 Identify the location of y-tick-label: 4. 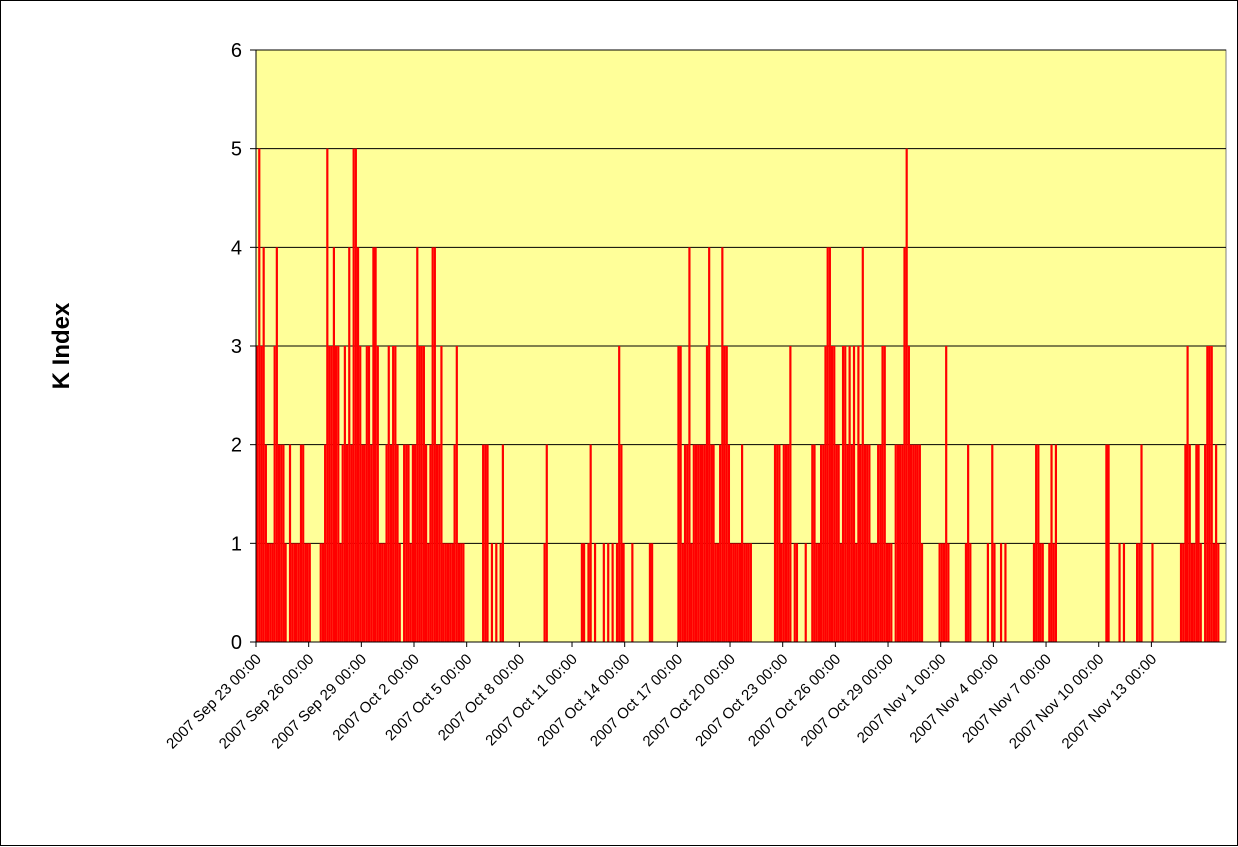
(236, 248).